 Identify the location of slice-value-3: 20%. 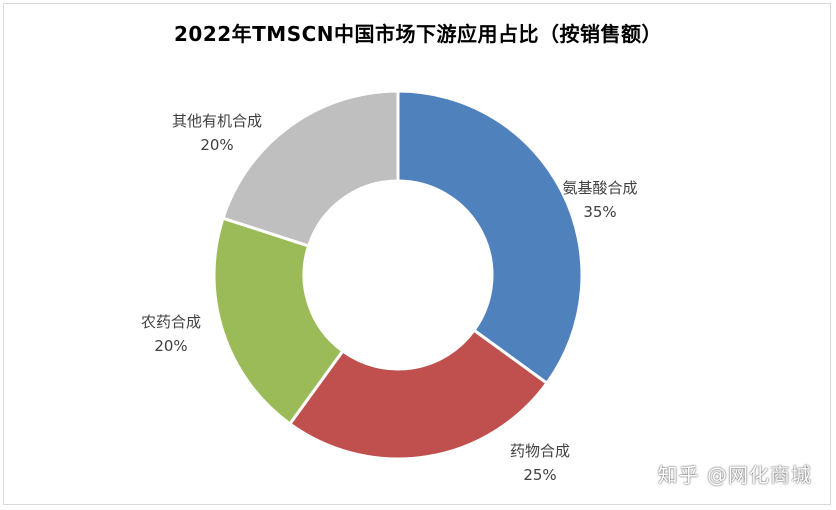
(170, 346).